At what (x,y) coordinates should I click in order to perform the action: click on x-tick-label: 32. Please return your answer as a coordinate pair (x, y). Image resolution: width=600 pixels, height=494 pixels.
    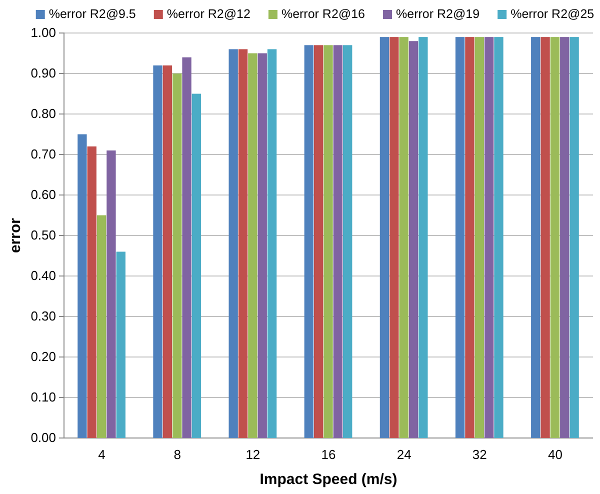
    Looking at the image, I should click on (479, 454).